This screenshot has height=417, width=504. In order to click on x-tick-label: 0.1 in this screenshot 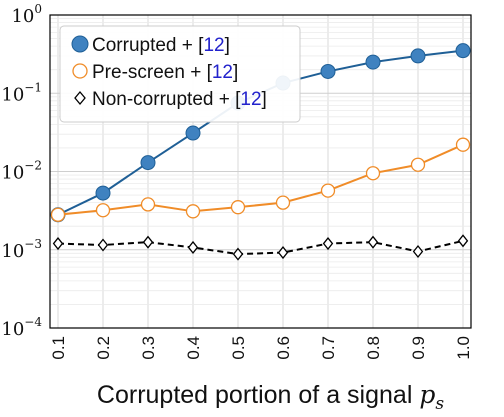, I will do `click(58, 348)`.